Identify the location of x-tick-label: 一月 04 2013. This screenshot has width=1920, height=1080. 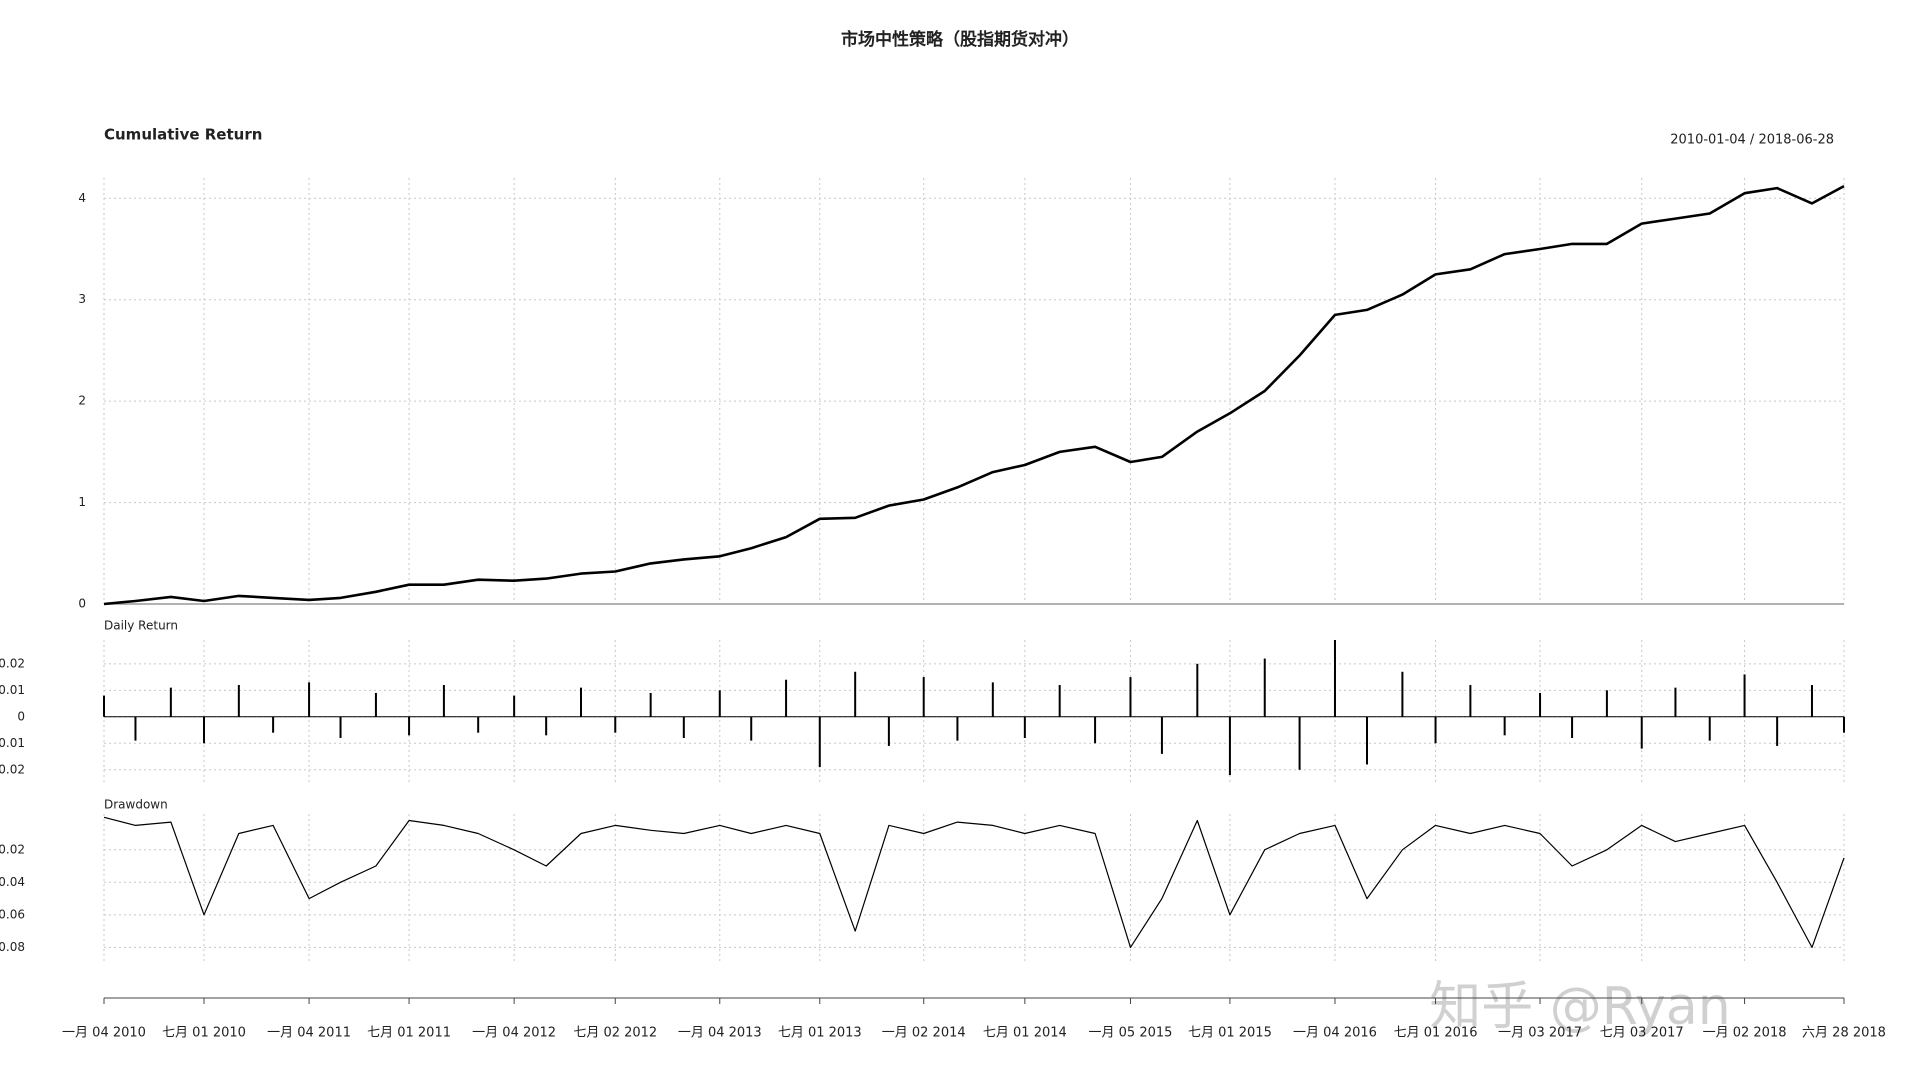
(720, 1033).